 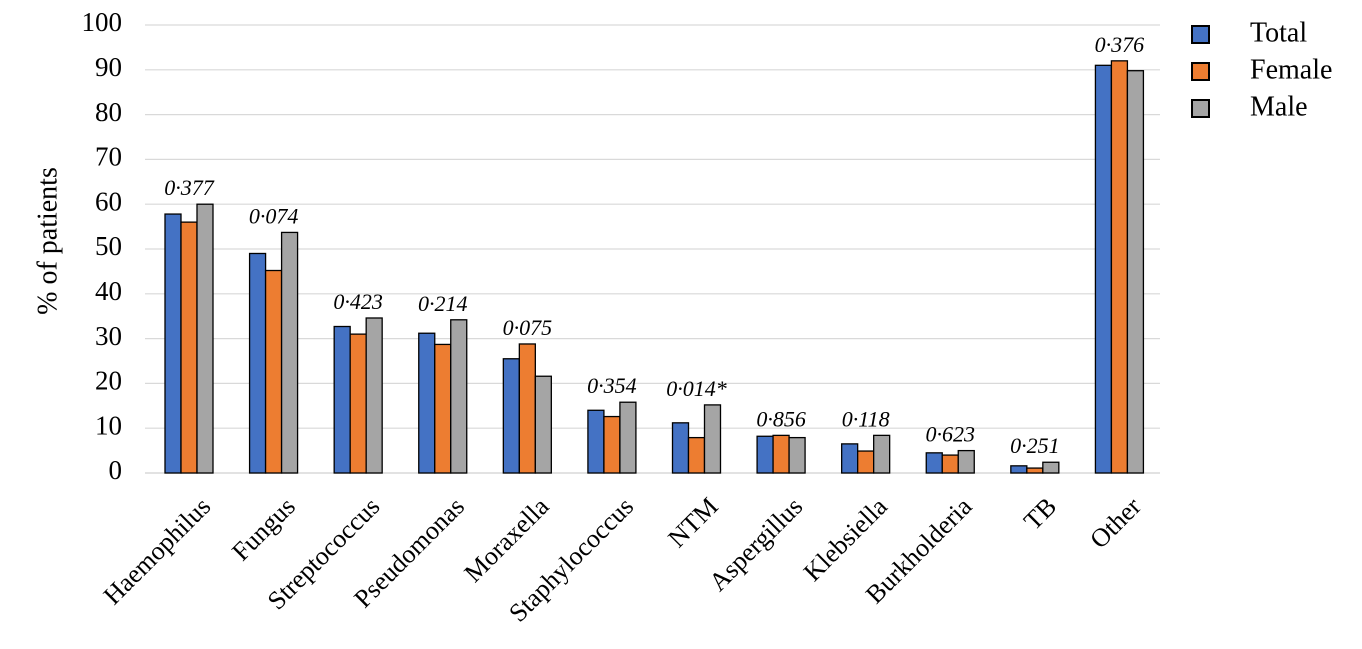 I want to click on y-tick-label: 80, so click(x=108, y=112).